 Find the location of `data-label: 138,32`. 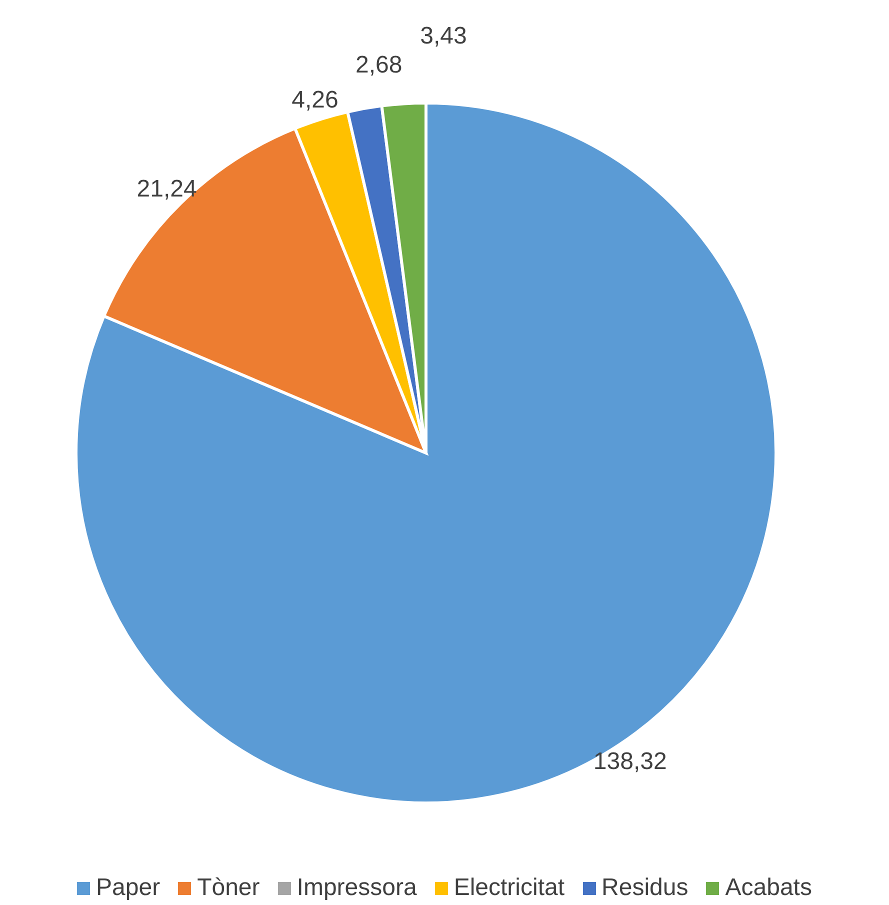

data-label: 138,32 is located at coordinates (630, 762).